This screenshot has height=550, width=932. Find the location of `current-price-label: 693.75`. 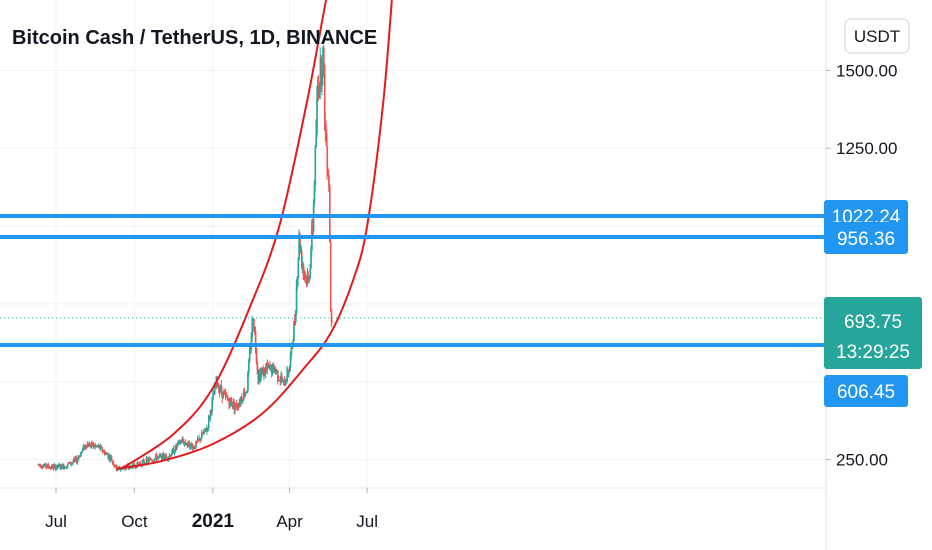

current-price-label: 693.75 is located at coordinates (873, 322).